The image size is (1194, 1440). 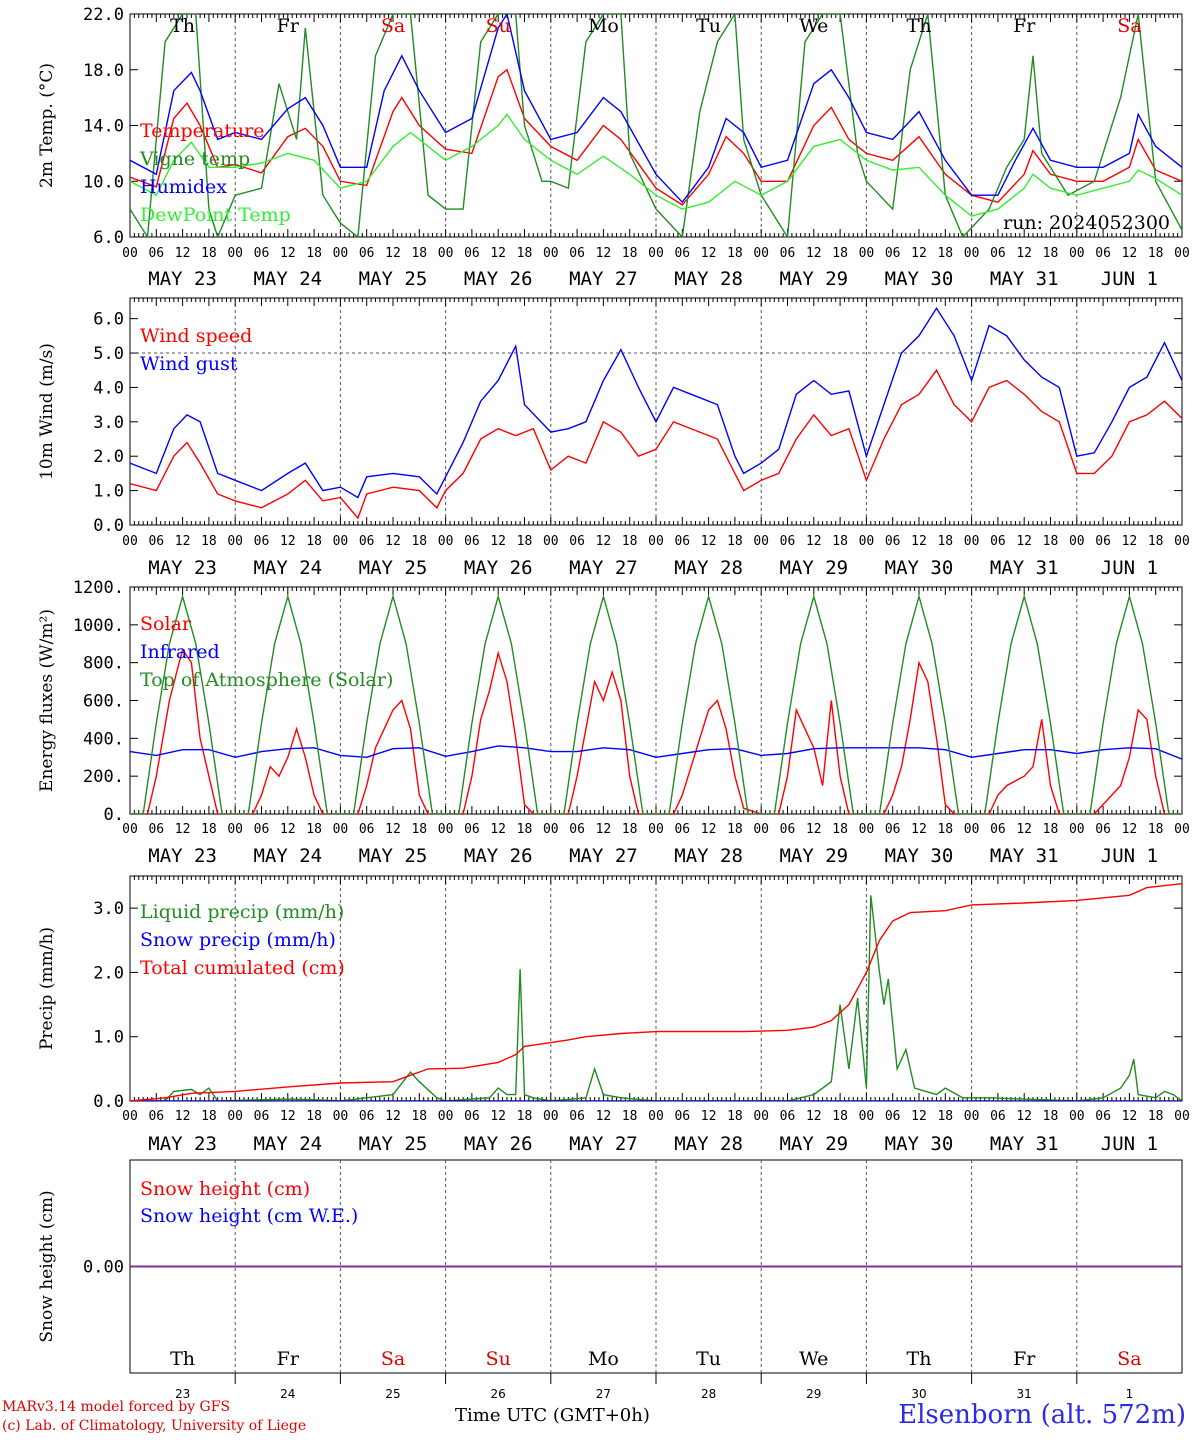 I want to click on y-tick-label: 22.0, so click(x=103, y=15).